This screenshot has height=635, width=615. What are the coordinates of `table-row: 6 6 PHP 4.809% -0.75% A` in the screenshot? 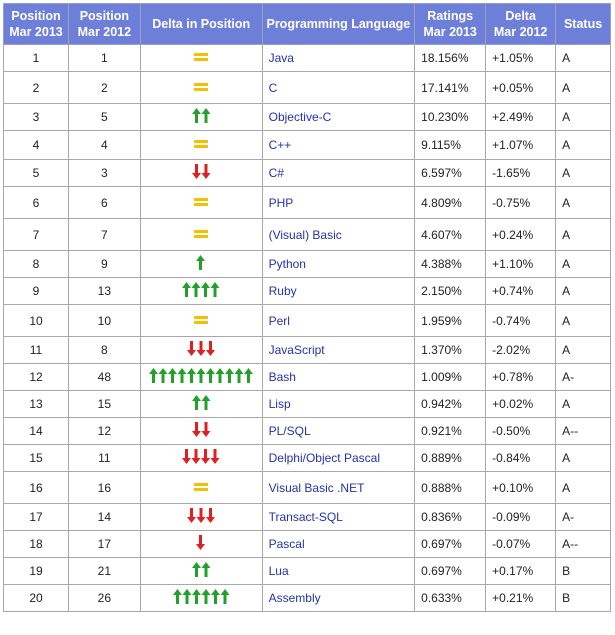 It's located at (307, 202).